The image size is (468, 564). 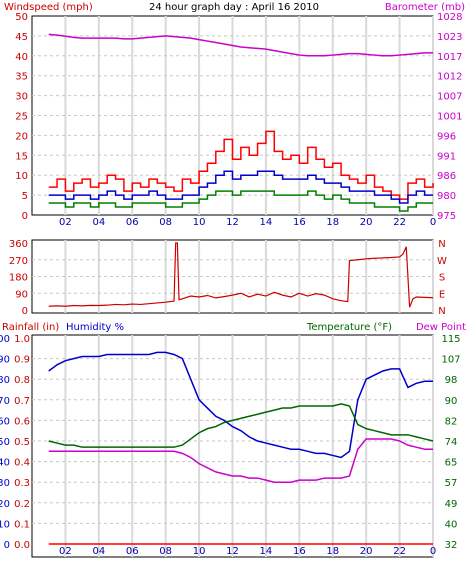 I want to click on climate-x-tick-label: 08, so click(x=165, y=551).